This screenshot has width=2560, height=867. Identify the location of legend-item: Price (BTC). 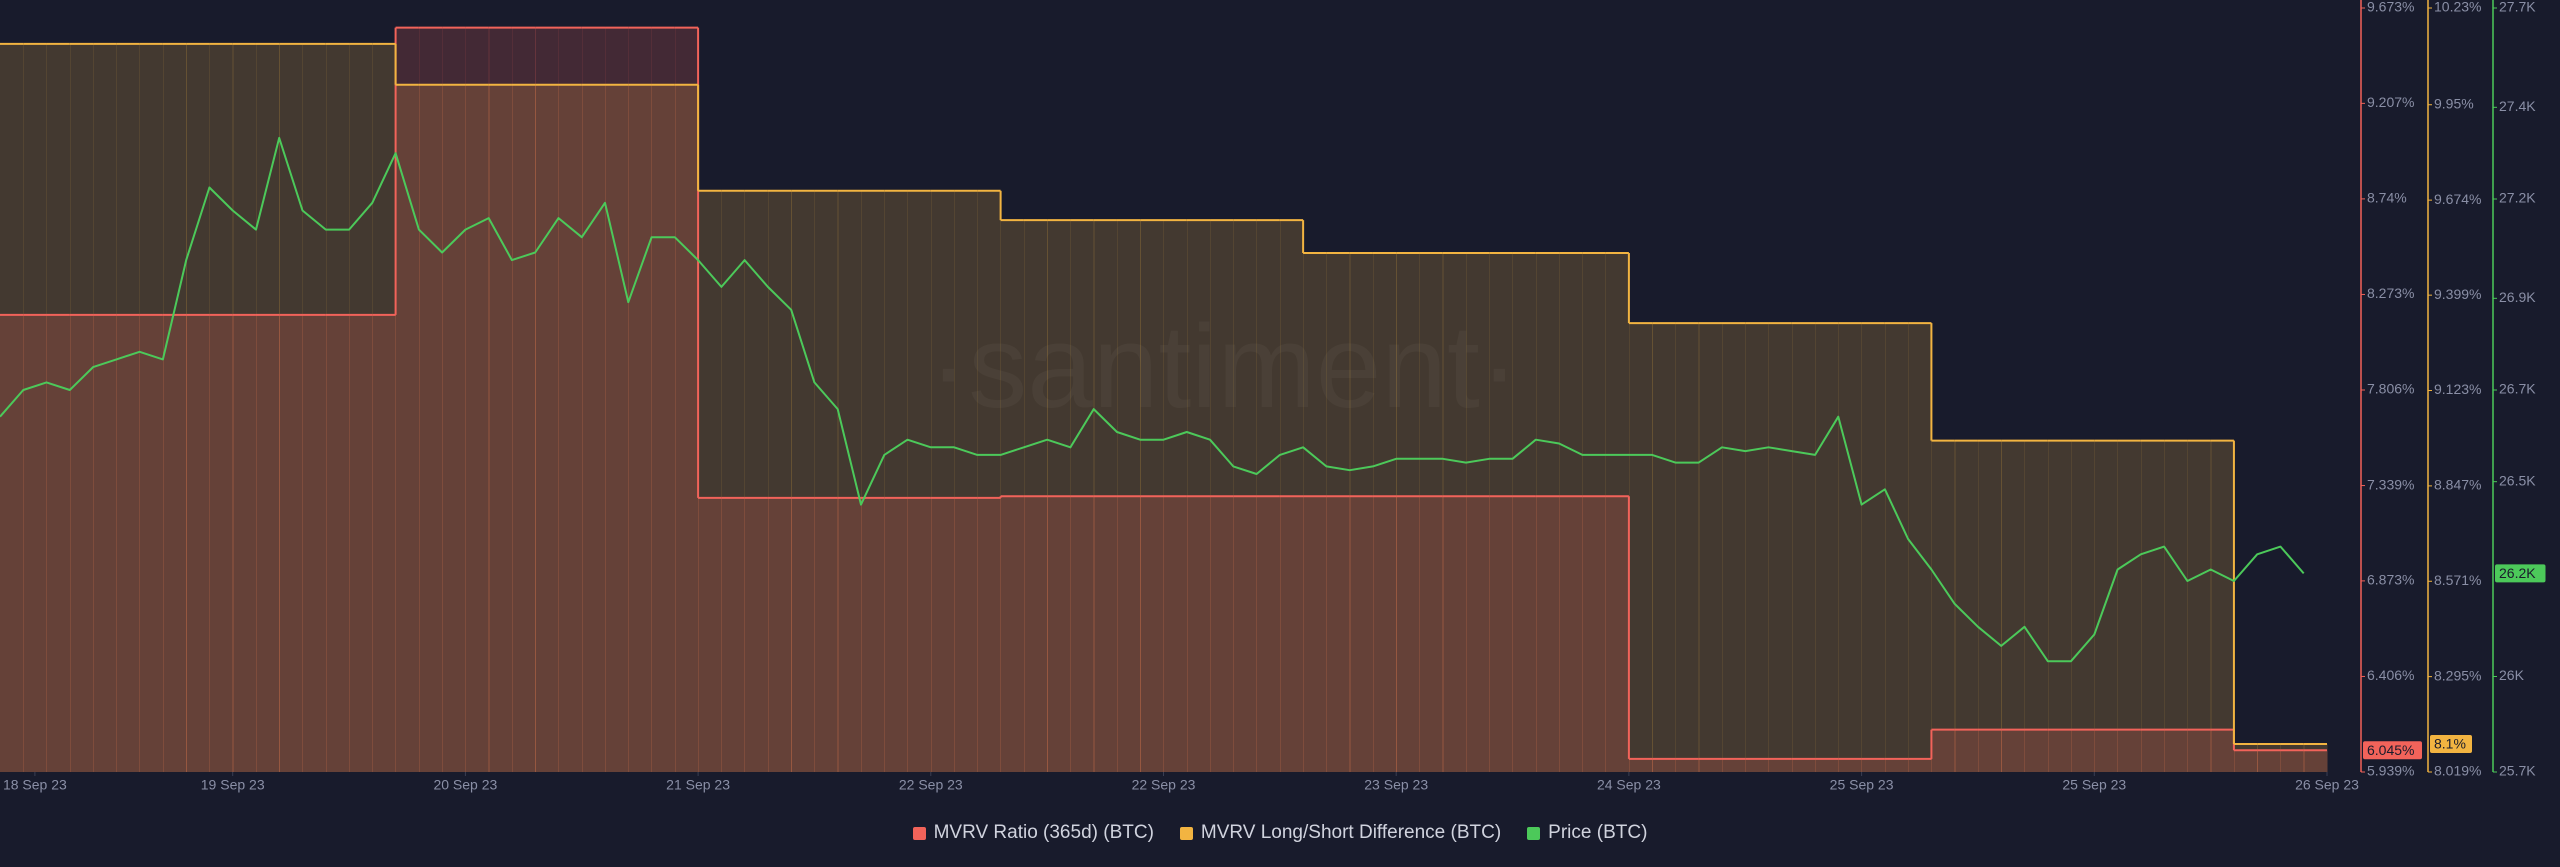
(1587, 833).